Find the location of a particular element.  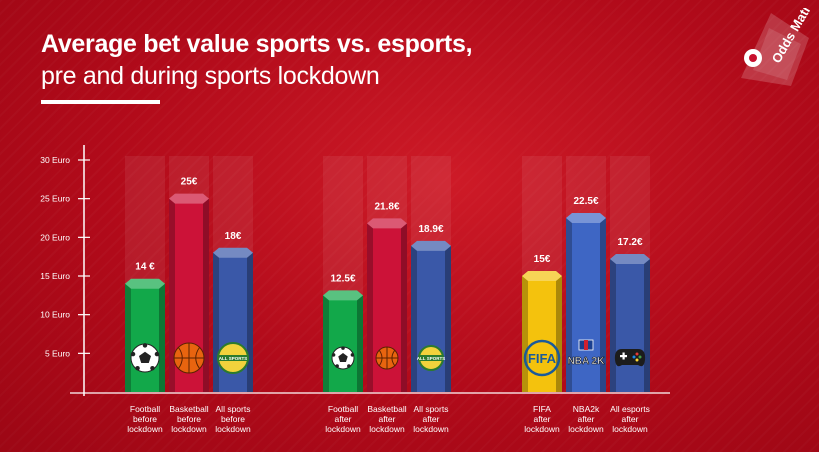

y-tick-label: 15 Euro is located at coordinates (55, 276).